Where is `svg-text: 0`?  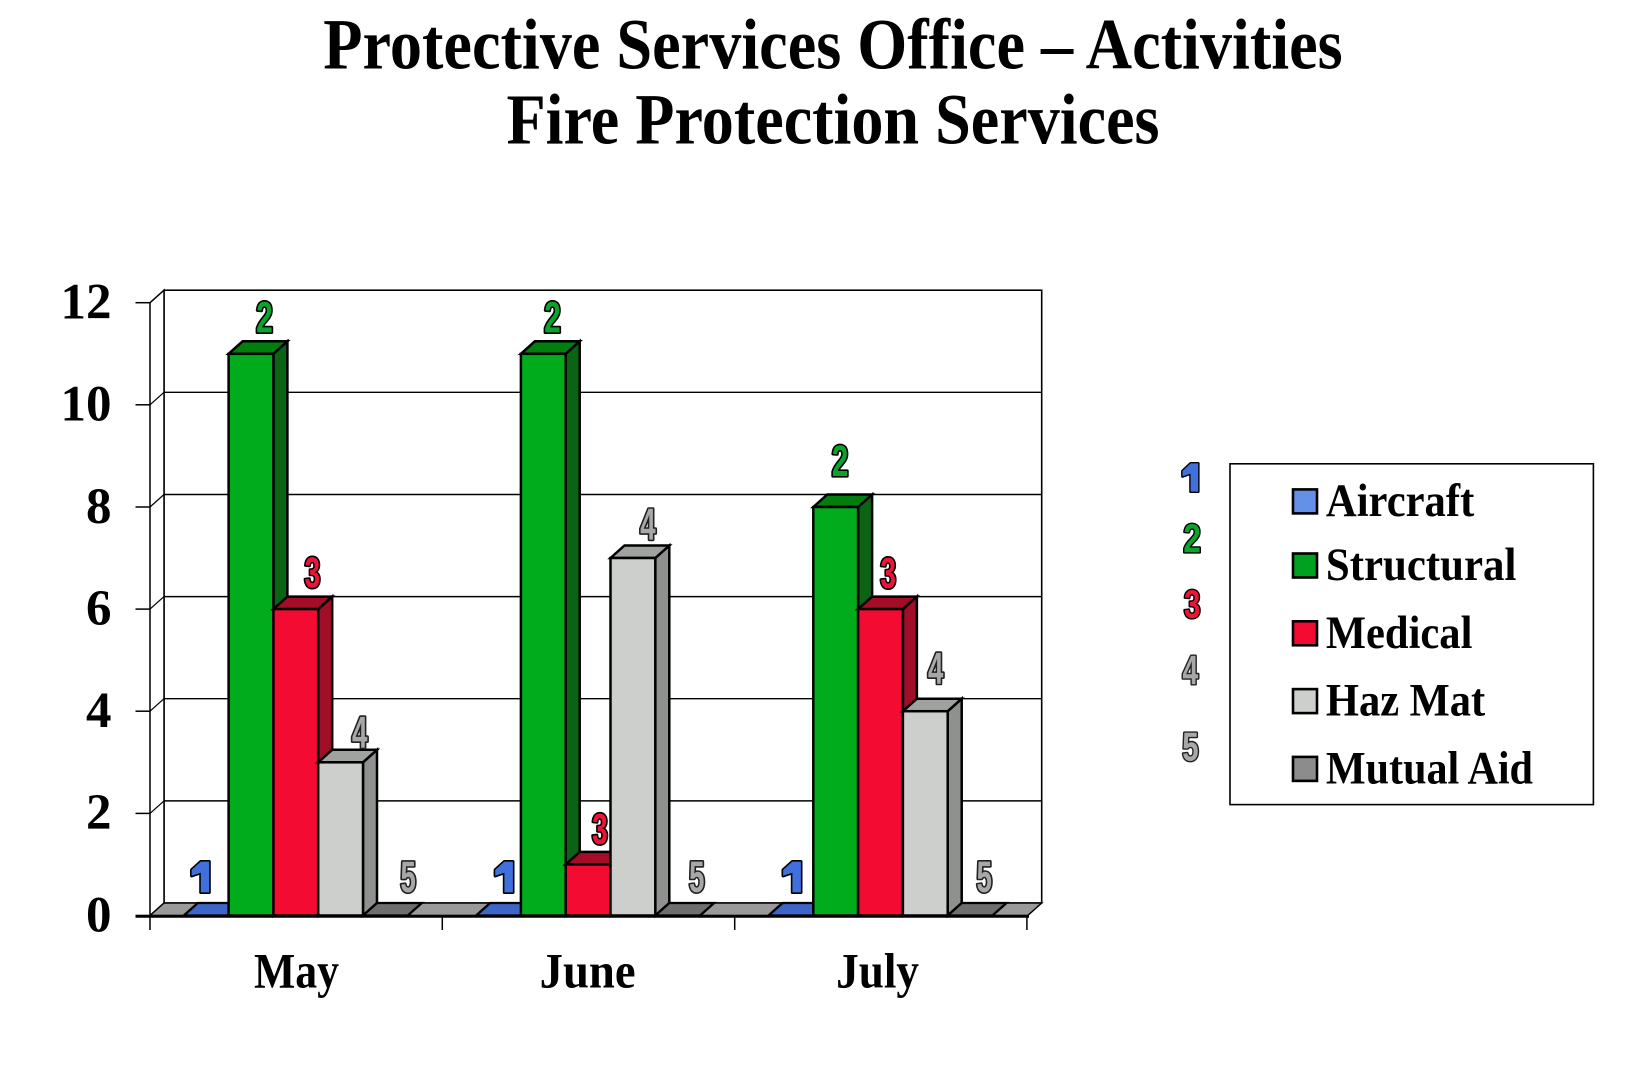 svg-text: 0 is located at coordinates (99, 915).